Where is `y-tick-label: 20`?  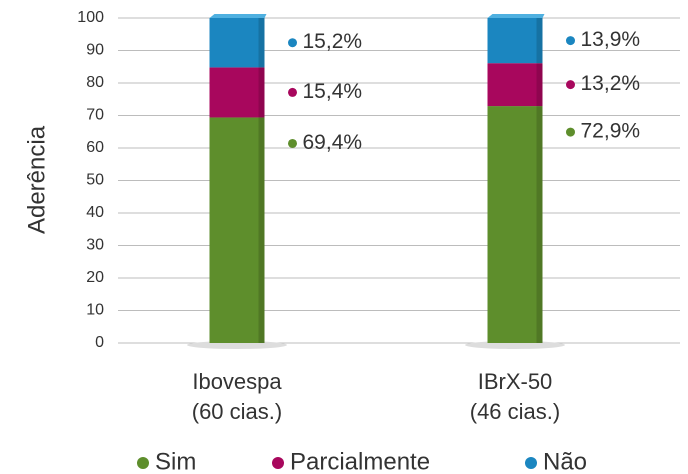
y-tick-label: 20 is located at coordinates (95, 277).